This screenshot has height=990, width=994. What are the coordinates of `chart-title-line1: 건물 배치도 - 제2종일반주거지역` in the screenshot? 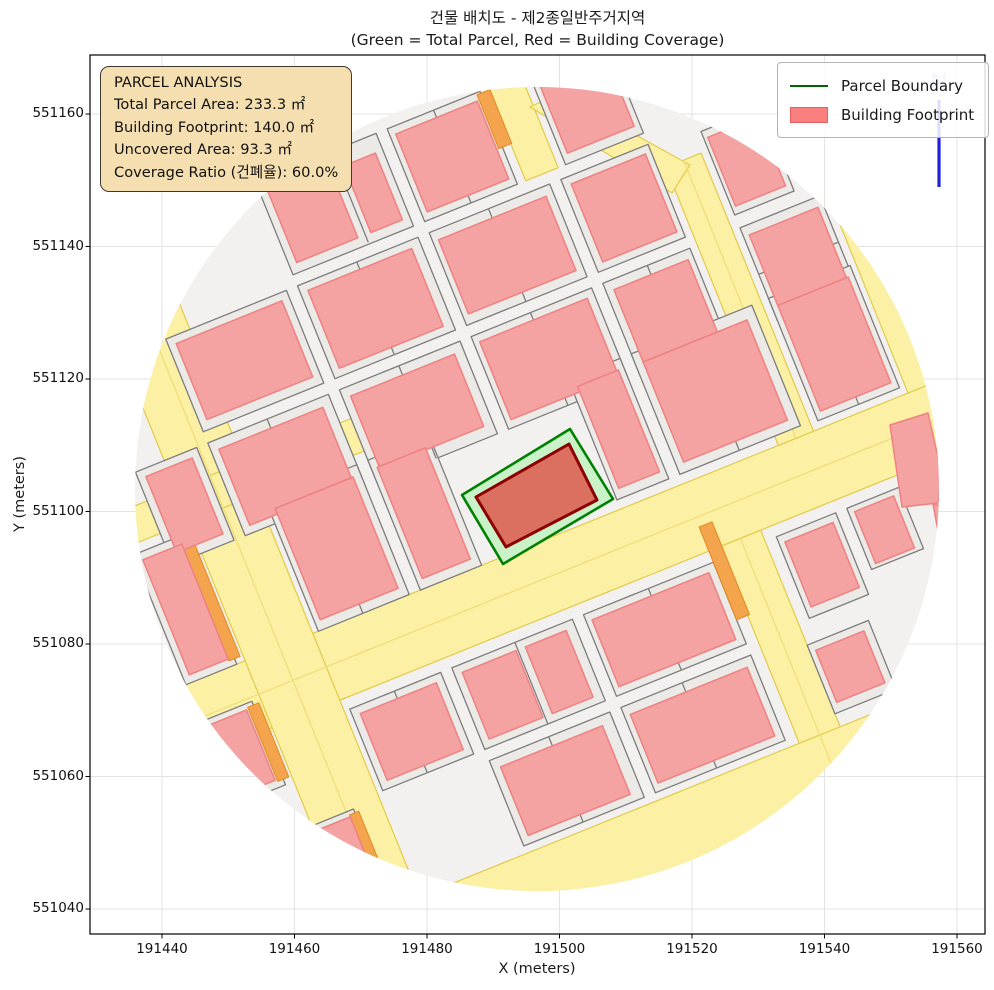 It's located at (537, 18).